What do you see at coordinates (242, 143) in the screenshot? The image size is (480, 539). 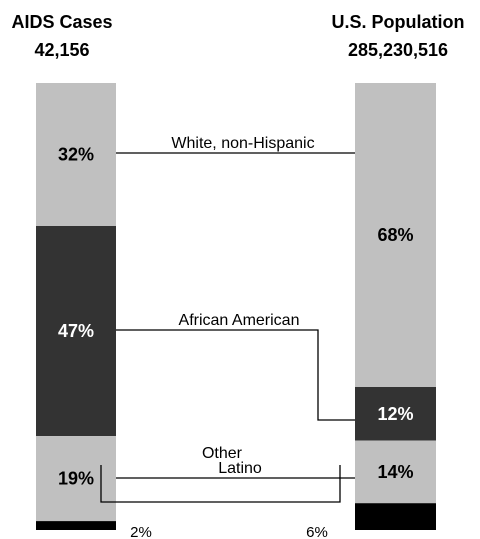 I see `label-white-non-hispanic: White, non-Hispanic` at bounding box center [242, 143].